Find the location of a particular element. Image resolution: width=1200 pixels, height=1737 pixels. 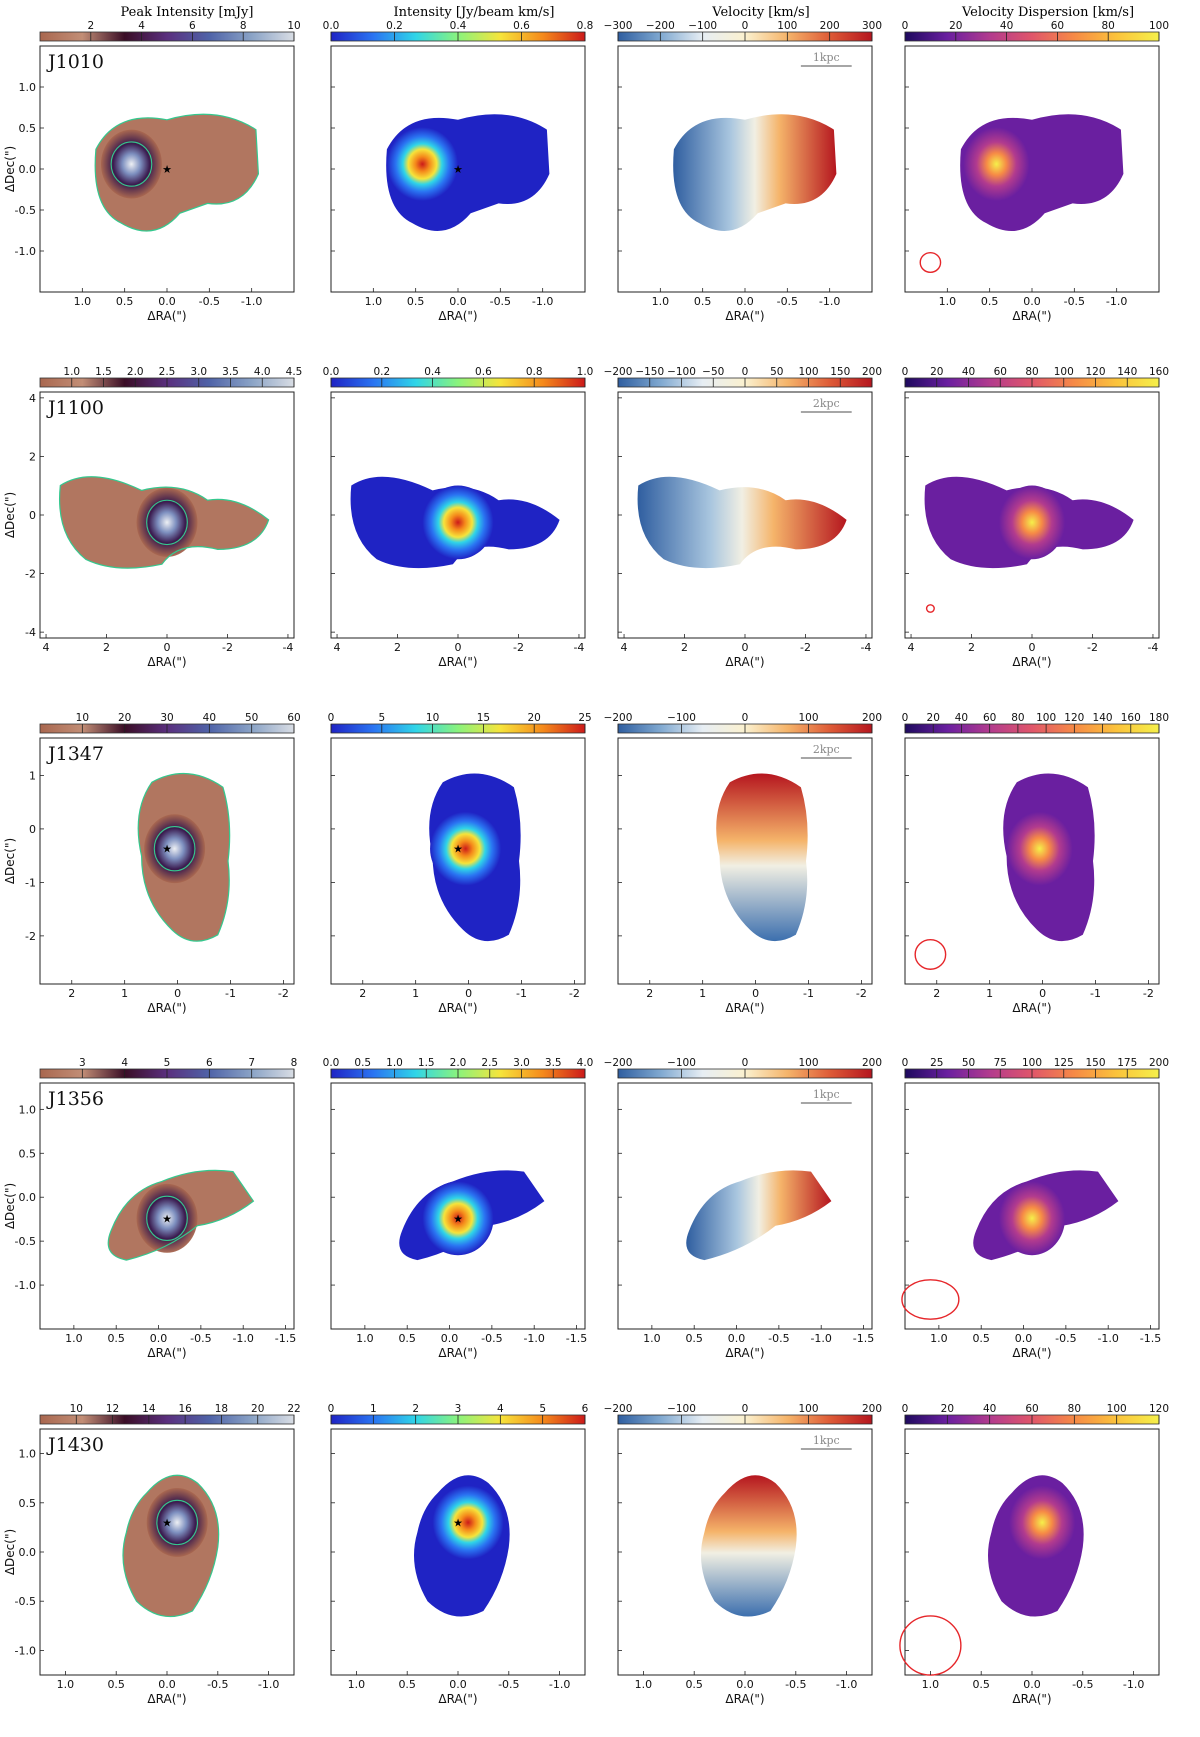

x-tick-label: 1 is located at coordinates (702, 993).